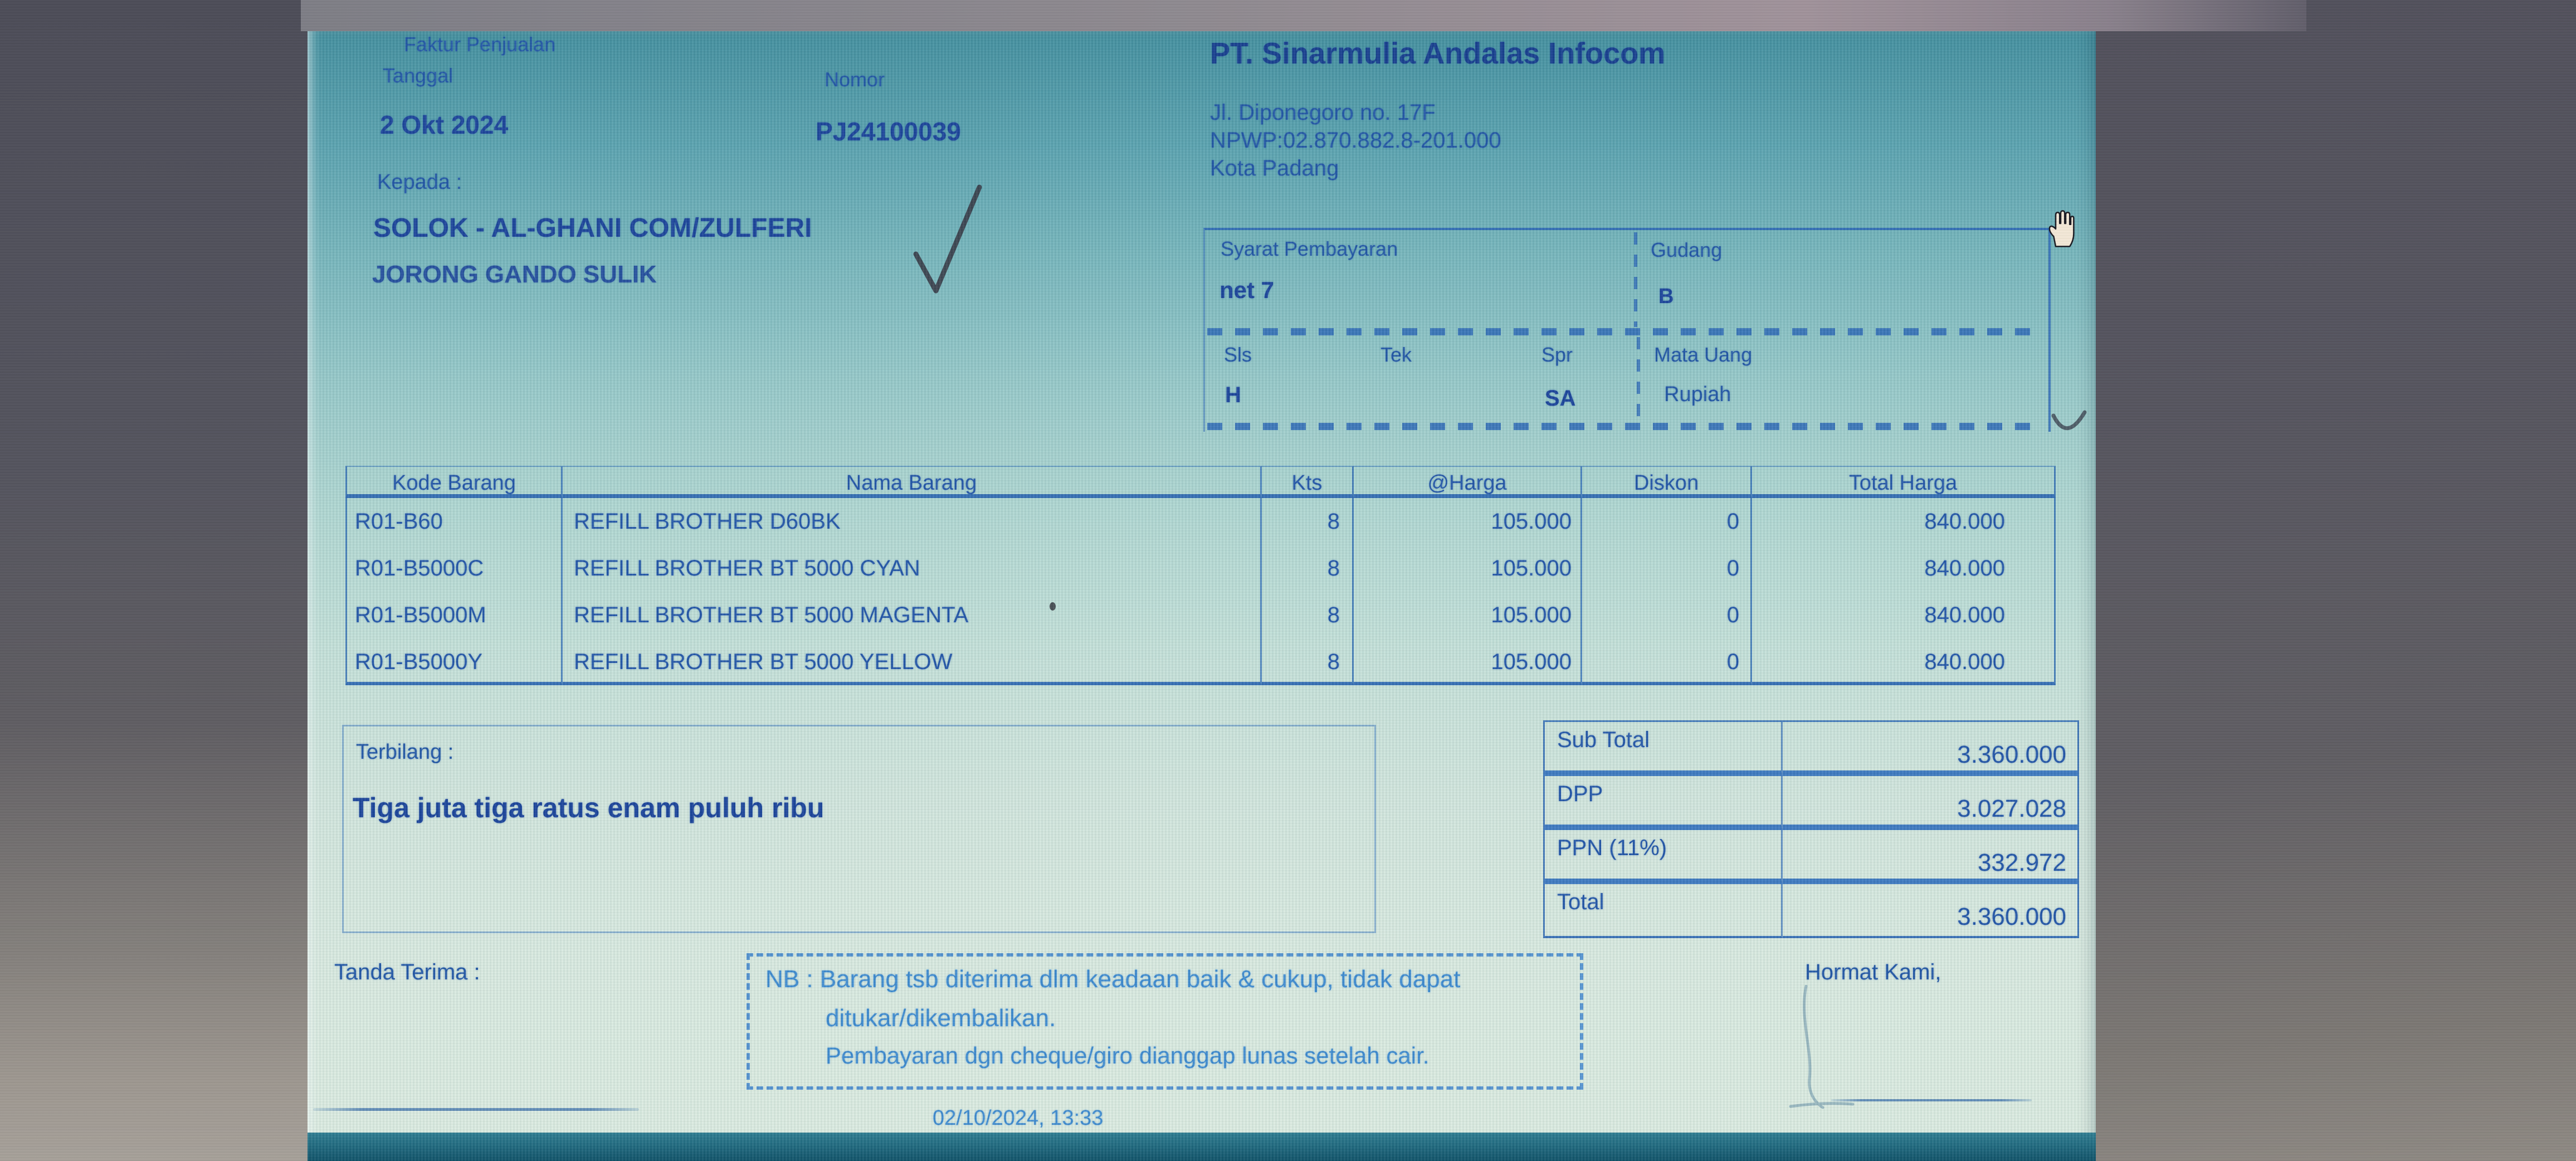 Image resolution: width=2576 pixels, height=1161 pixels. I want to click on warehouse-value: B, so click(1666, 296).